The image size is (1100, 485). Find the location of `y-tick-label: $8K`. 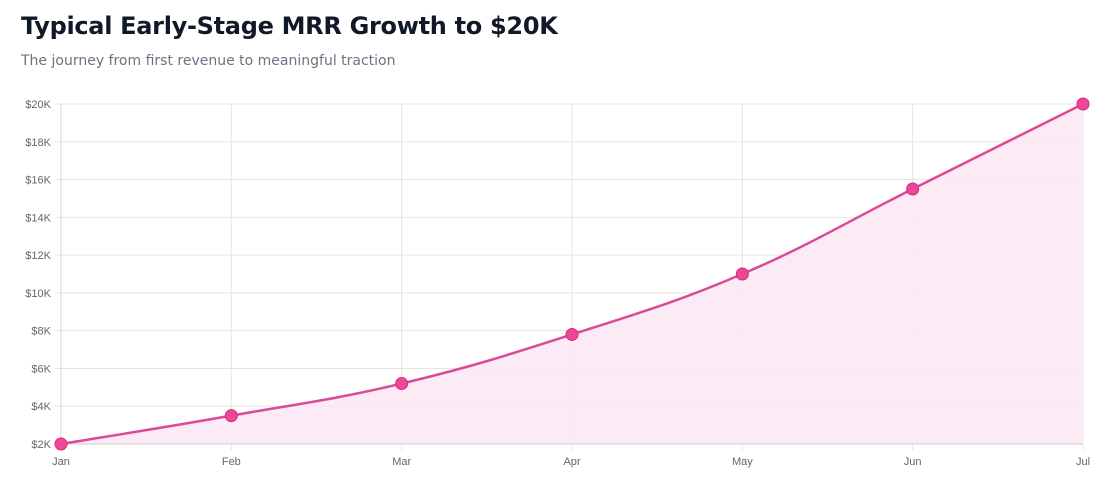

y-tick-label: $8K is located at coordinates (41, 332).